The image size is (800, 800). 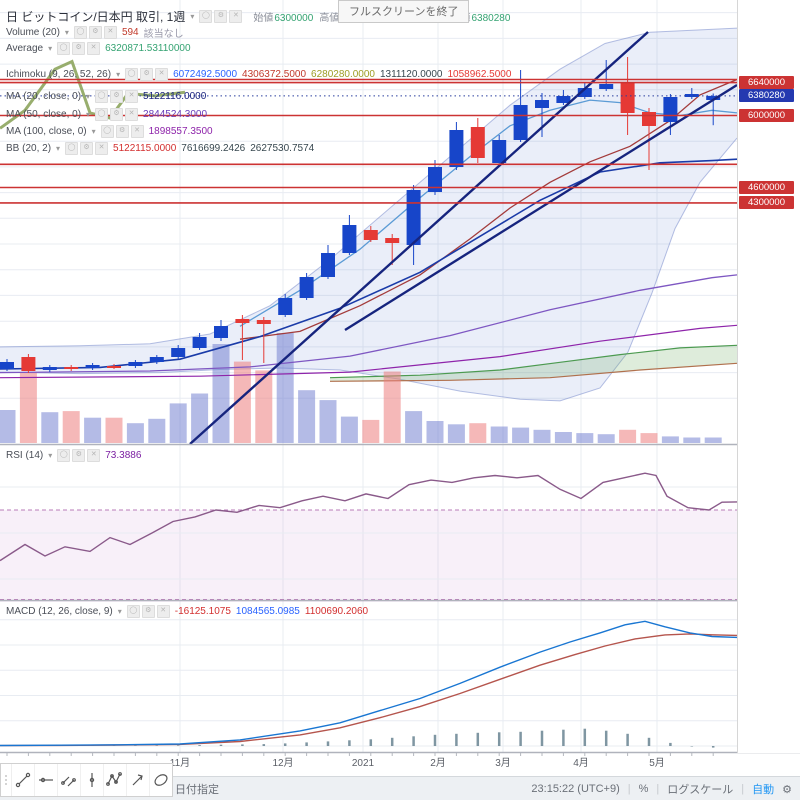 I want to click on xabcd-pattern-icon, so click(x=114, y=780).